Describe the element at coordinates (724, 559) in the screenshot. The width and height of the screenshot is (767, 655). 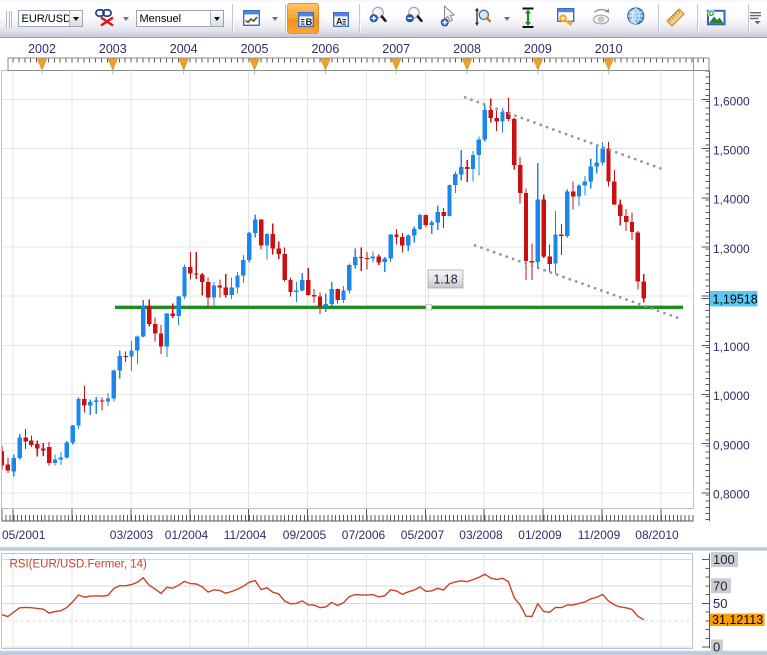
I see `svg-text: 100` at that location.